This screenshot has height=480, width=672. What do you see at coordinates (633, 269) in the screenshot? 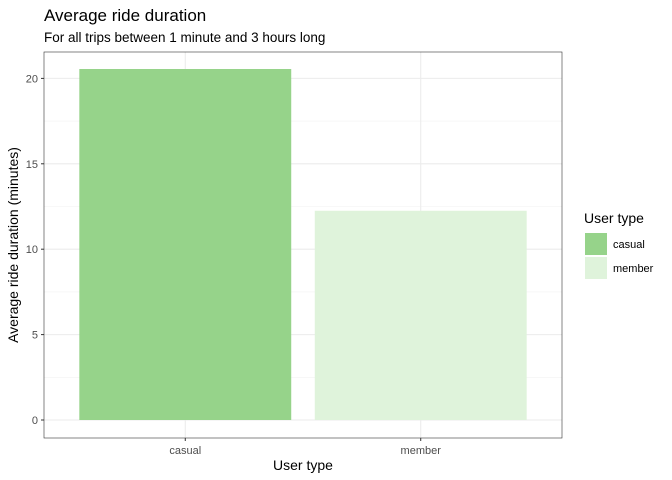
I see `legend-label-member: member` at bounding box center [633, 269].